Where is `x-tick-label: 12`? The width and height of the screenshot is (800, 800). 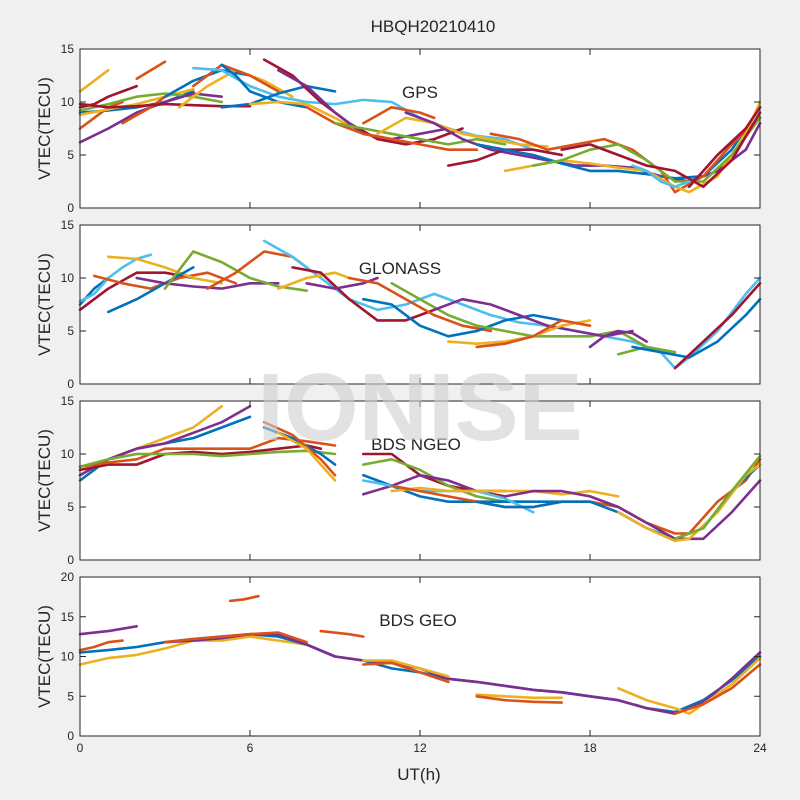 x-tick-label: 12 is located at coordinates (420, 748).